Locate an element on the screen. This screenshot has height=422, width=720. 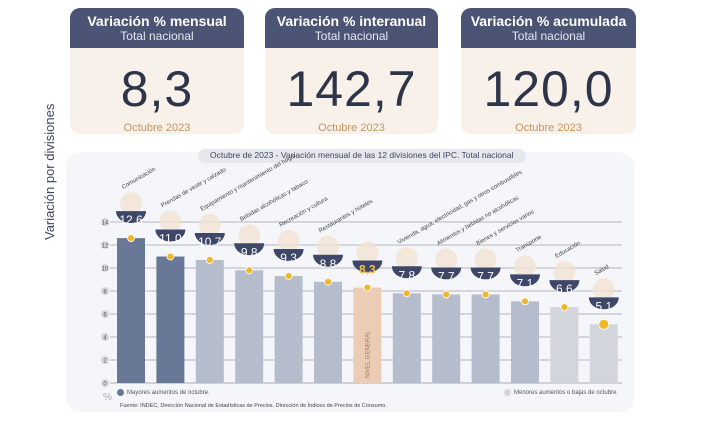
value-label: 11,0 is located at coordinates (170, 239).